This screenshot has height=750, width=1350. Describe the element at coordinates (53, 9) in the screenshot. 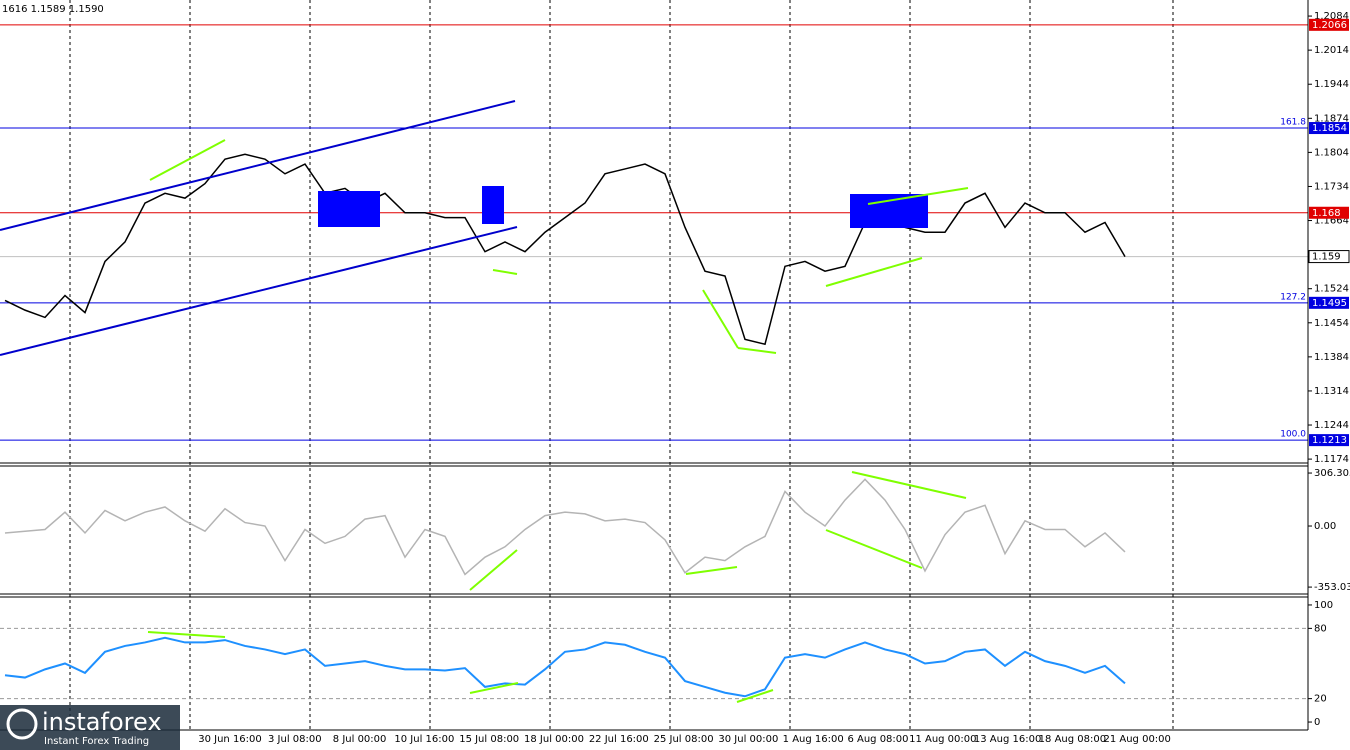

I see `header: 1616 1.1589 1.1590` at that location.